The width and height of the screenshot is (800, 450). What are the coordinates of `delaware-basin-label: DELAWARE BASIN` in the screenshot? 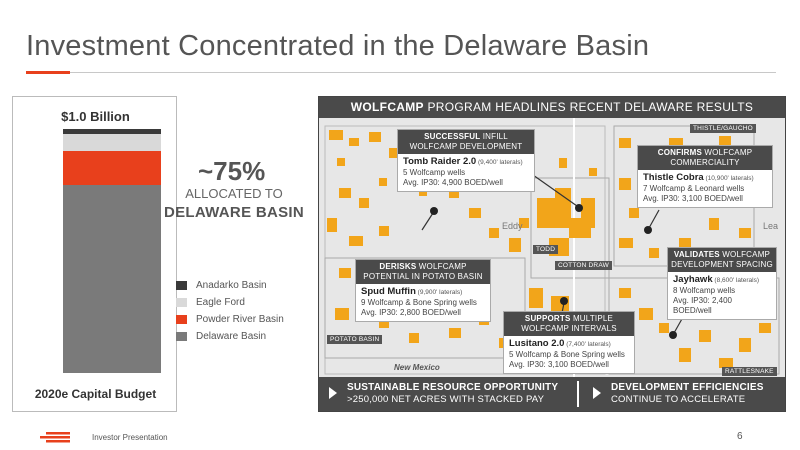 It's located at (234, 212).